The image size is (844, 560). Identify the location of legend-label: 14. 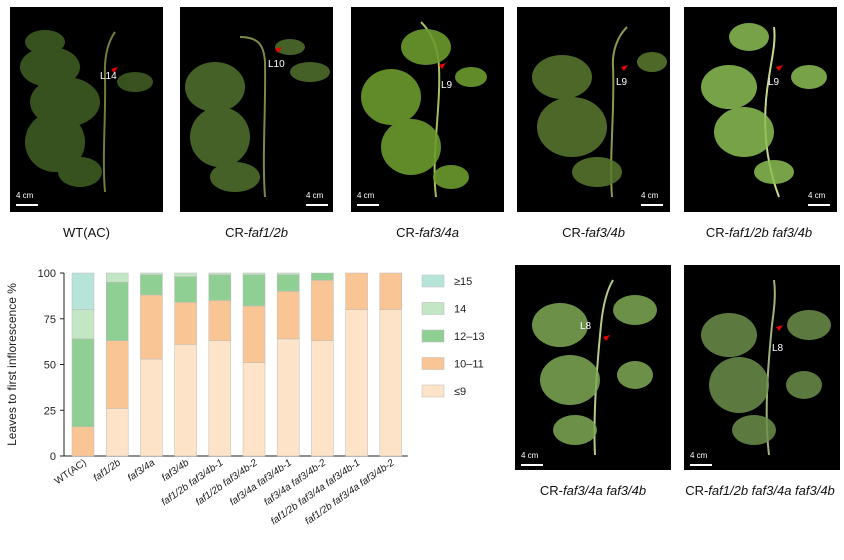
(460, 310).